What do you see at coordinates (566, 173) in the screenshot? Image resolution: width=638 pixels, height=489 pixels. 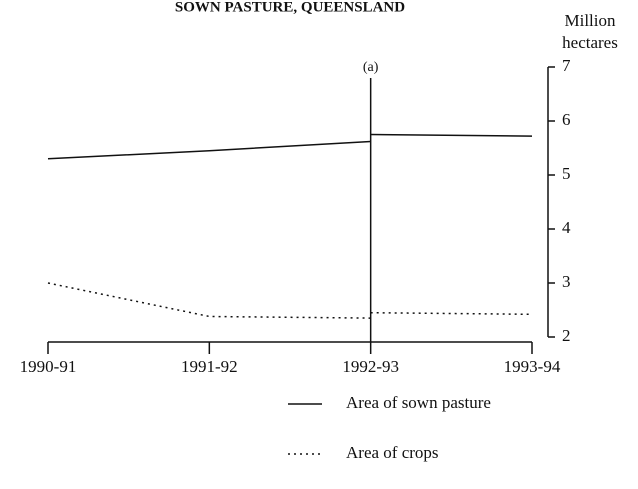 I see `y-tick-label: 5` at bounding box center [566, 173].